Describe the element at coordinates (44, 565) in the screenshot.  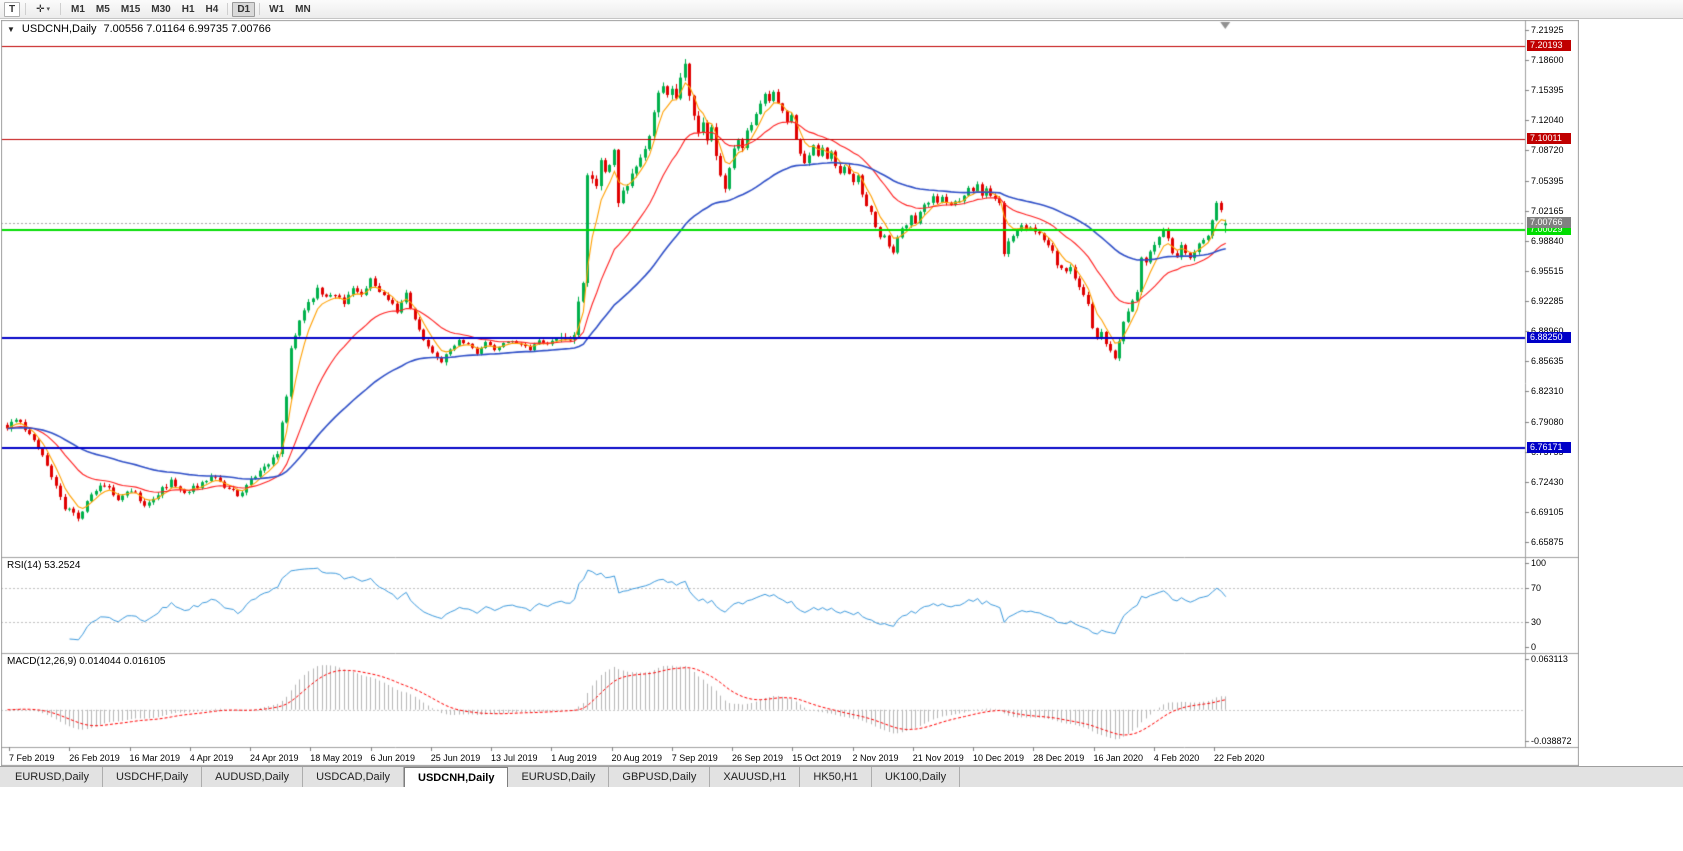
I see `rsi-indicator-label: RSI(14) 53.2524` at that location.